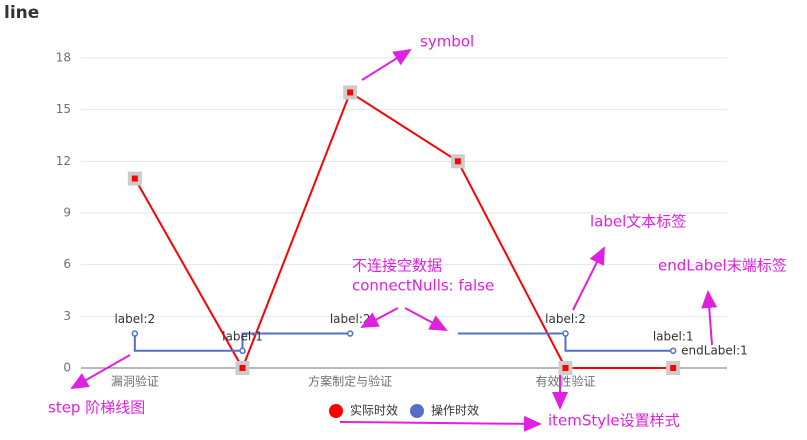 Image resolution: width=807 pixels, height=440 pixels. I want to click on y-tick-label: 0, so click(67, 368).